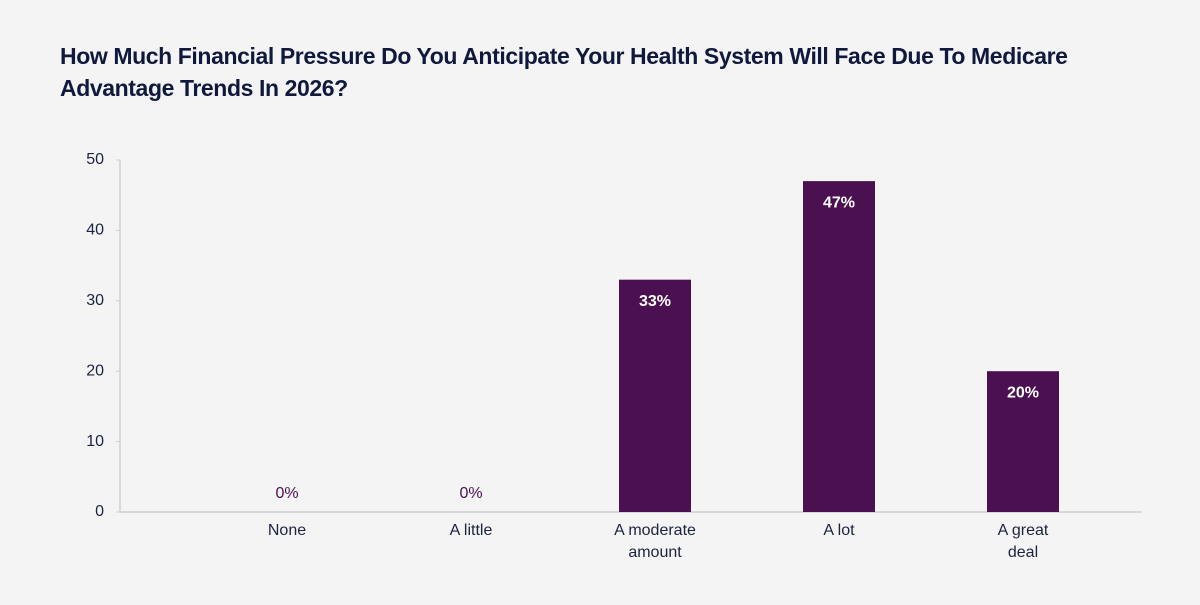 The width and height of the screenshot is (1200, 605). Describe the element at coordinates (99, 511) in the screenshot. I see `y-tick-label: 0` at that location.